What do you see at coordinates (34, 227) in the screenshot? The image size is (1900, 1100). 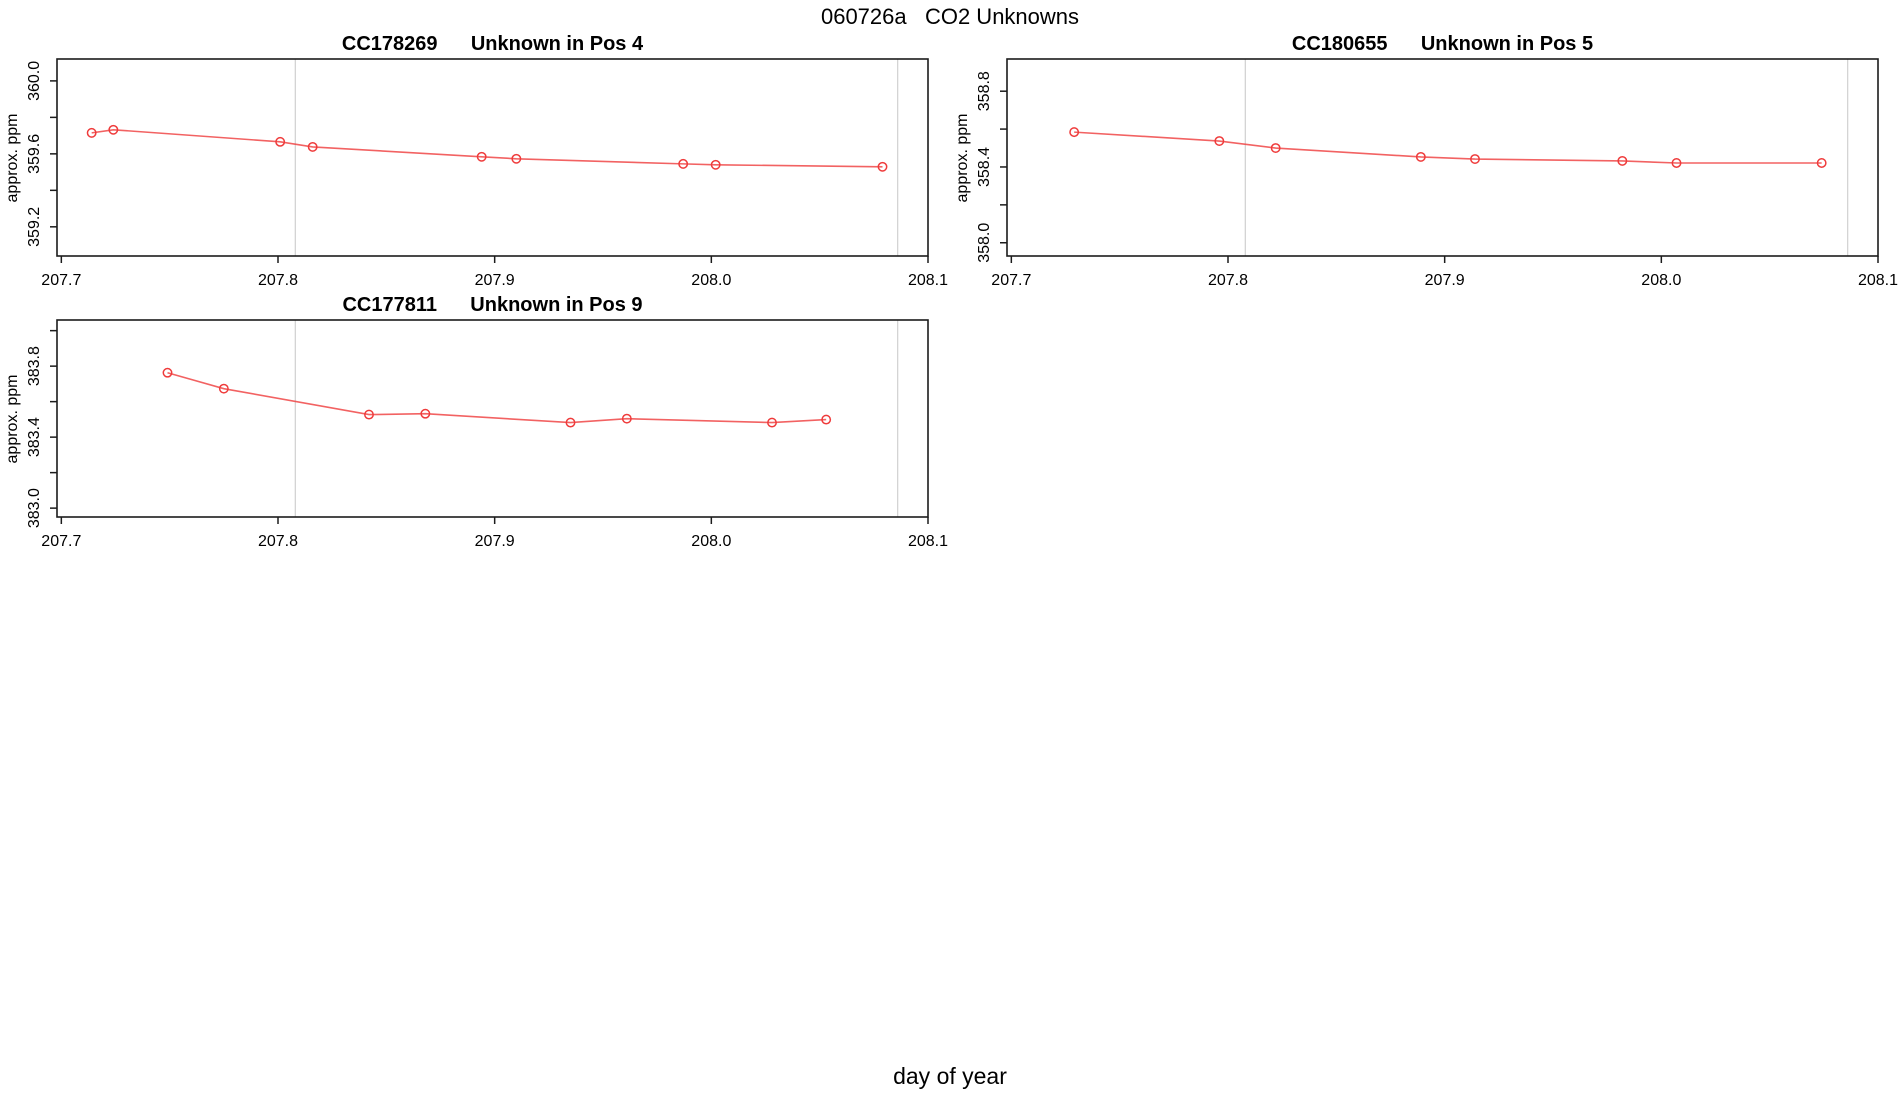 I see `y-tick-label: 359.2` at bounding box center [34, 227].